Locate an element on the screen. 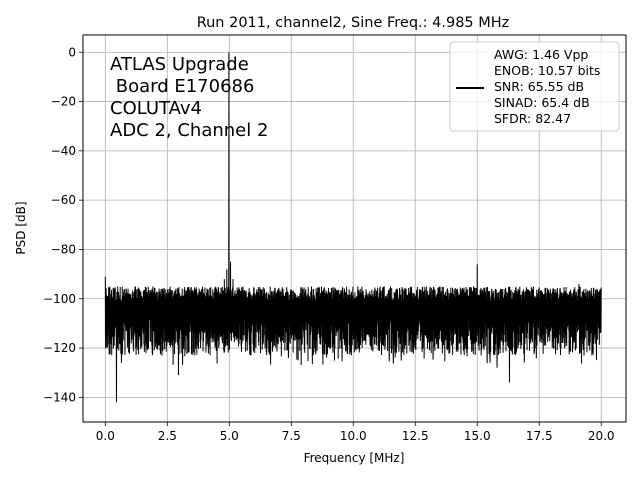 The width and height of the screenshot is (640, 480). annotation-line-4: ADC 2, Channel 2 is located at coordinates (189, 130).